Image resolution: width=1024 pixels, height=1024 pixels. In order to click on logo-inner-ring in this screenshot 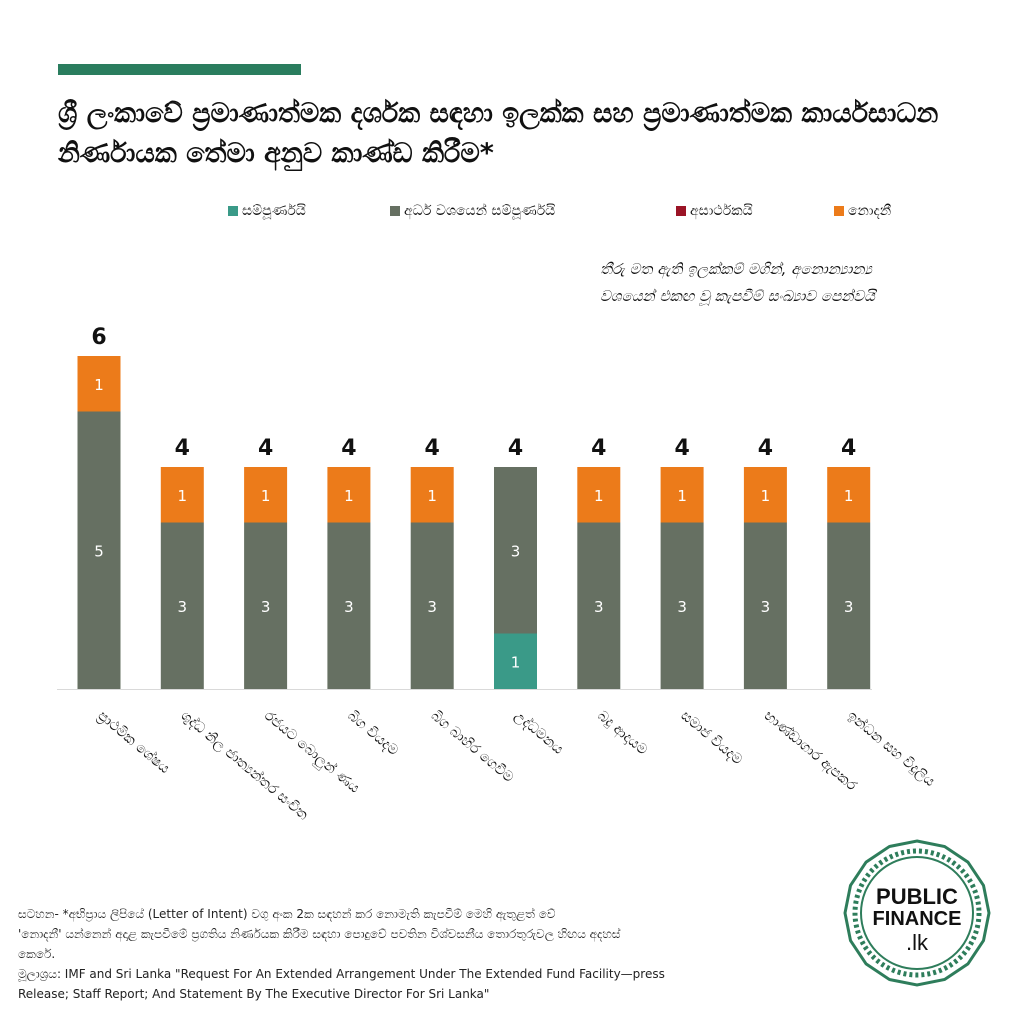, I will do `click(917, 913)`.